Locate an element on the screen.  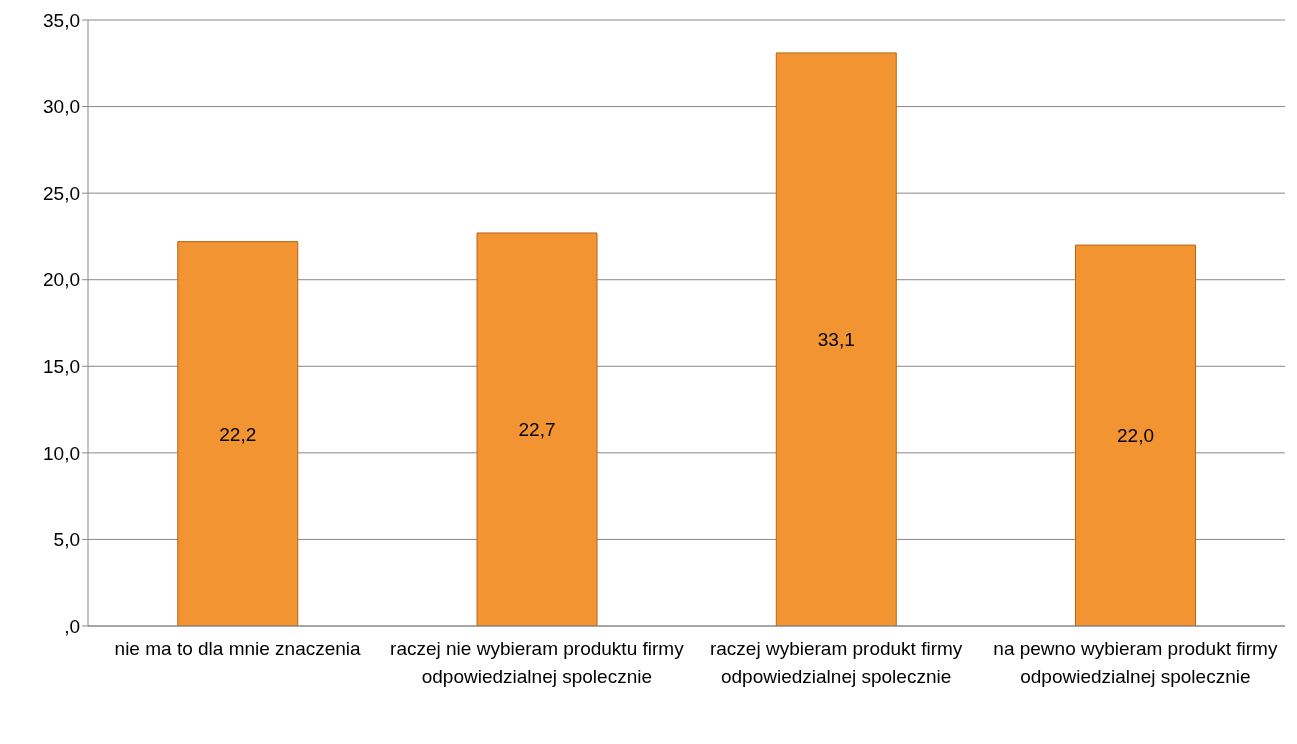
data-label: 22,7 is located at coordinates (537, 430).